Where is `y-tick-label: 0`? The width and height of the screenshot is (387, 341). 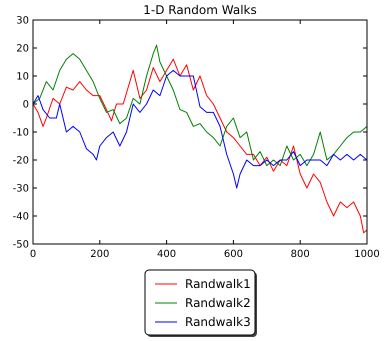 y-tick-label: 0 is located at coordinates (25, 105).